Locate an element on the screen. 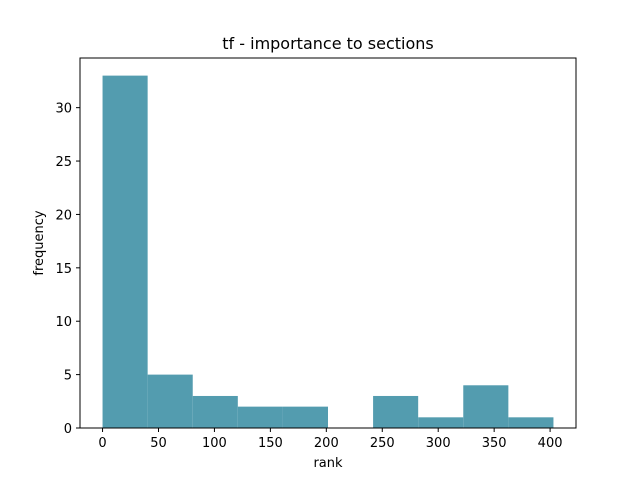 The height and width of the screenshot is (480, 640). y-tick-label-5: 5 is located at coordinates (68, 376).